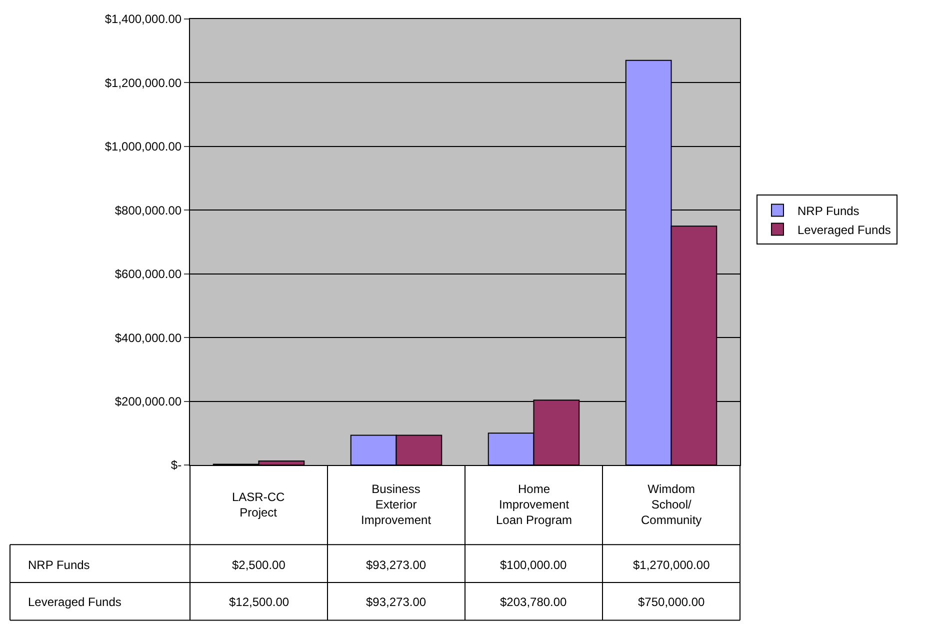  Describe the element at coordinates (396, 505) in the screenshot. I see `x-tick-label: Business Exterior Improvement` at that location.